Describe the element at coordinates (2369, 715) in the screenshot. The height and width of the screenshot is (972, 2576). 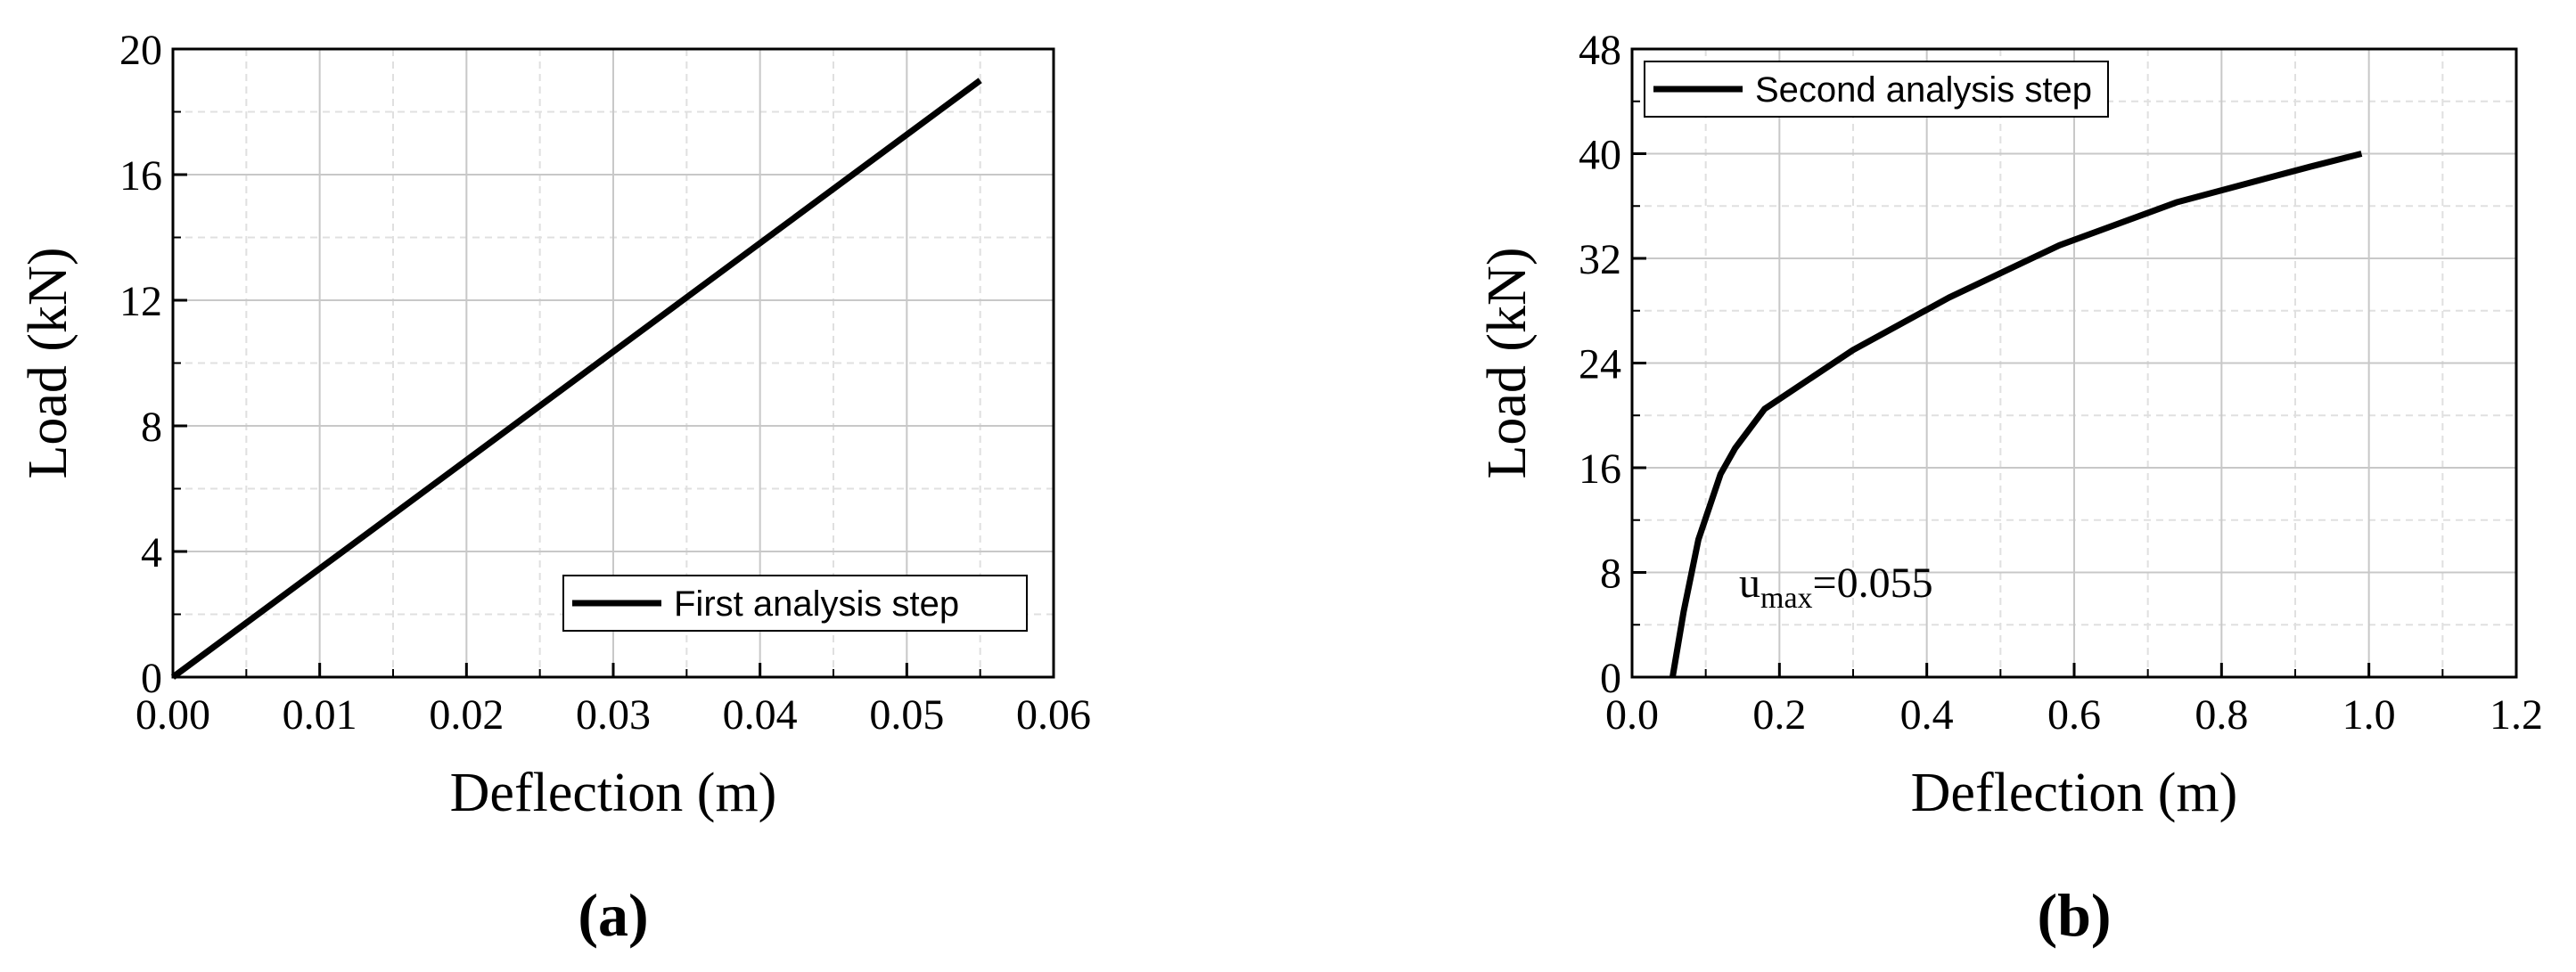
I see `x-tick-label: 1.0` at that location.